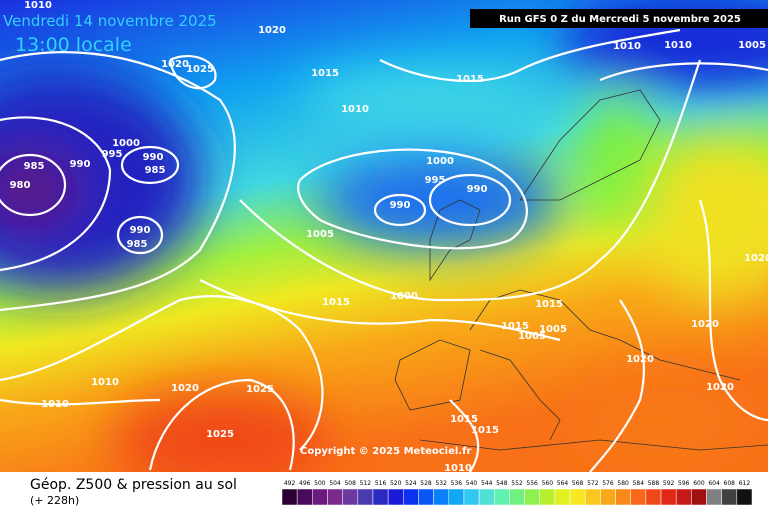  Describe the element at coordinates (684, 483) in the screenshot. I see `scale-label: 596` at that location.